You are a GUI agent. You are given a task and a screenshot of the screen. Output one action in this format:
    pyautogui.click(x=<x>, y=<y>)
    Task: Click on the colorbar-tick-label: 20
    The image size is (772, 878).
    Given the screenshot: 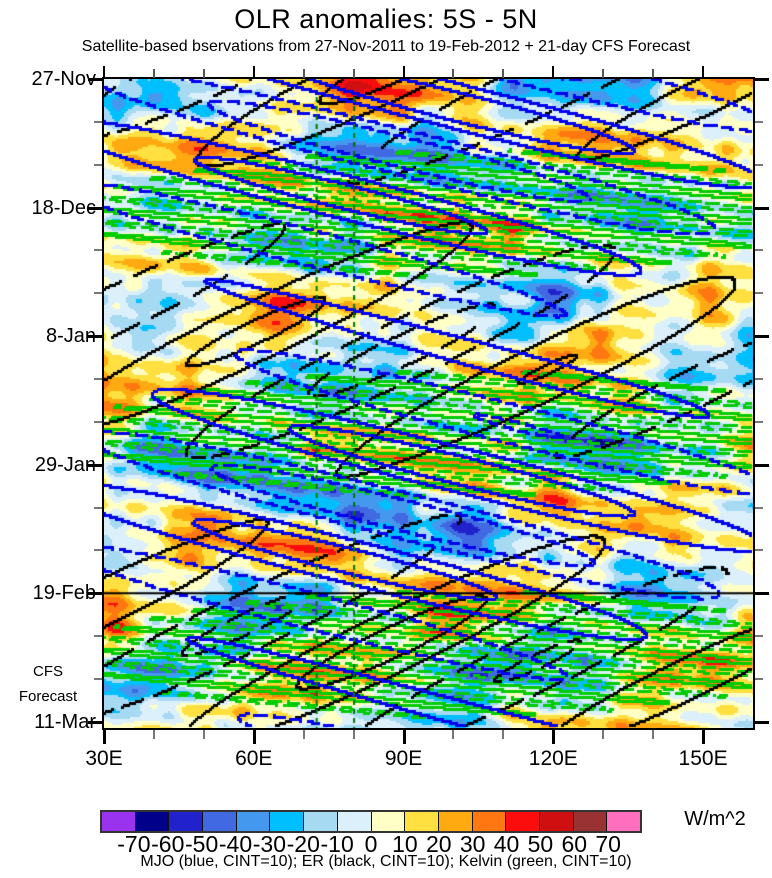 What is the action you would take?
    pyautogui.click(x=438, y=844)
    